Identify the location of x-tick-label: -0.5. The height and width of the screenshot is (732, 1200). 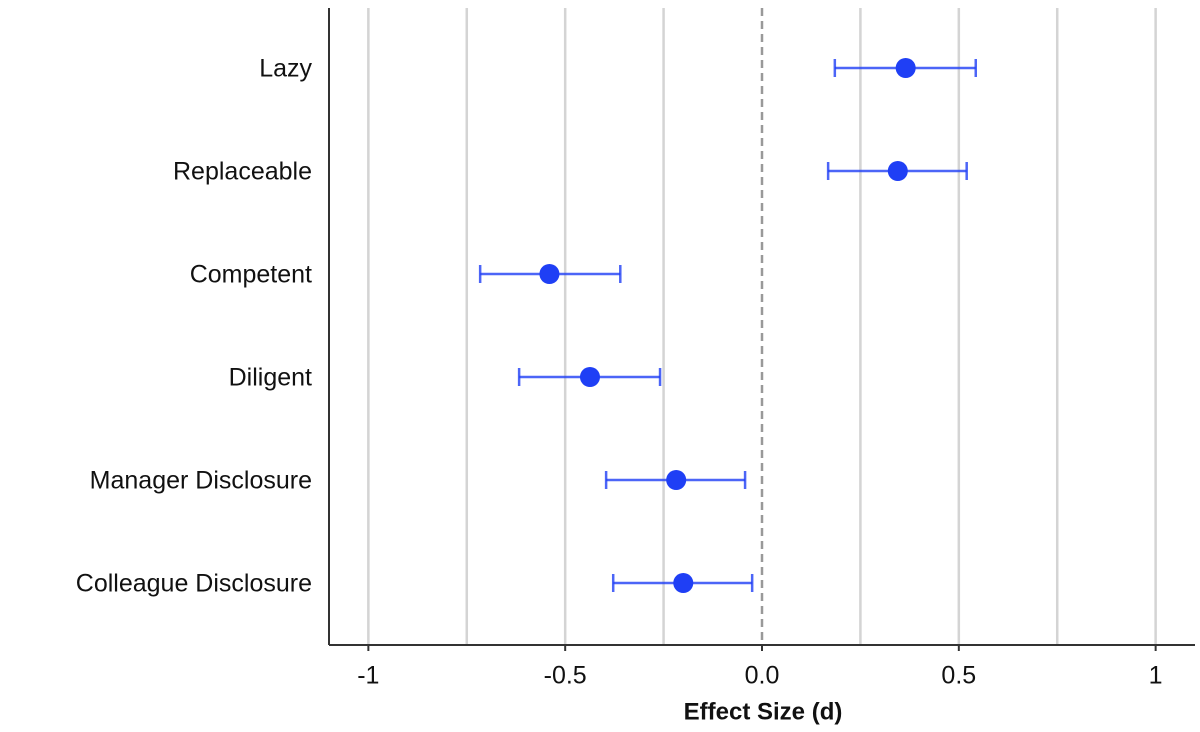
(565, 676).